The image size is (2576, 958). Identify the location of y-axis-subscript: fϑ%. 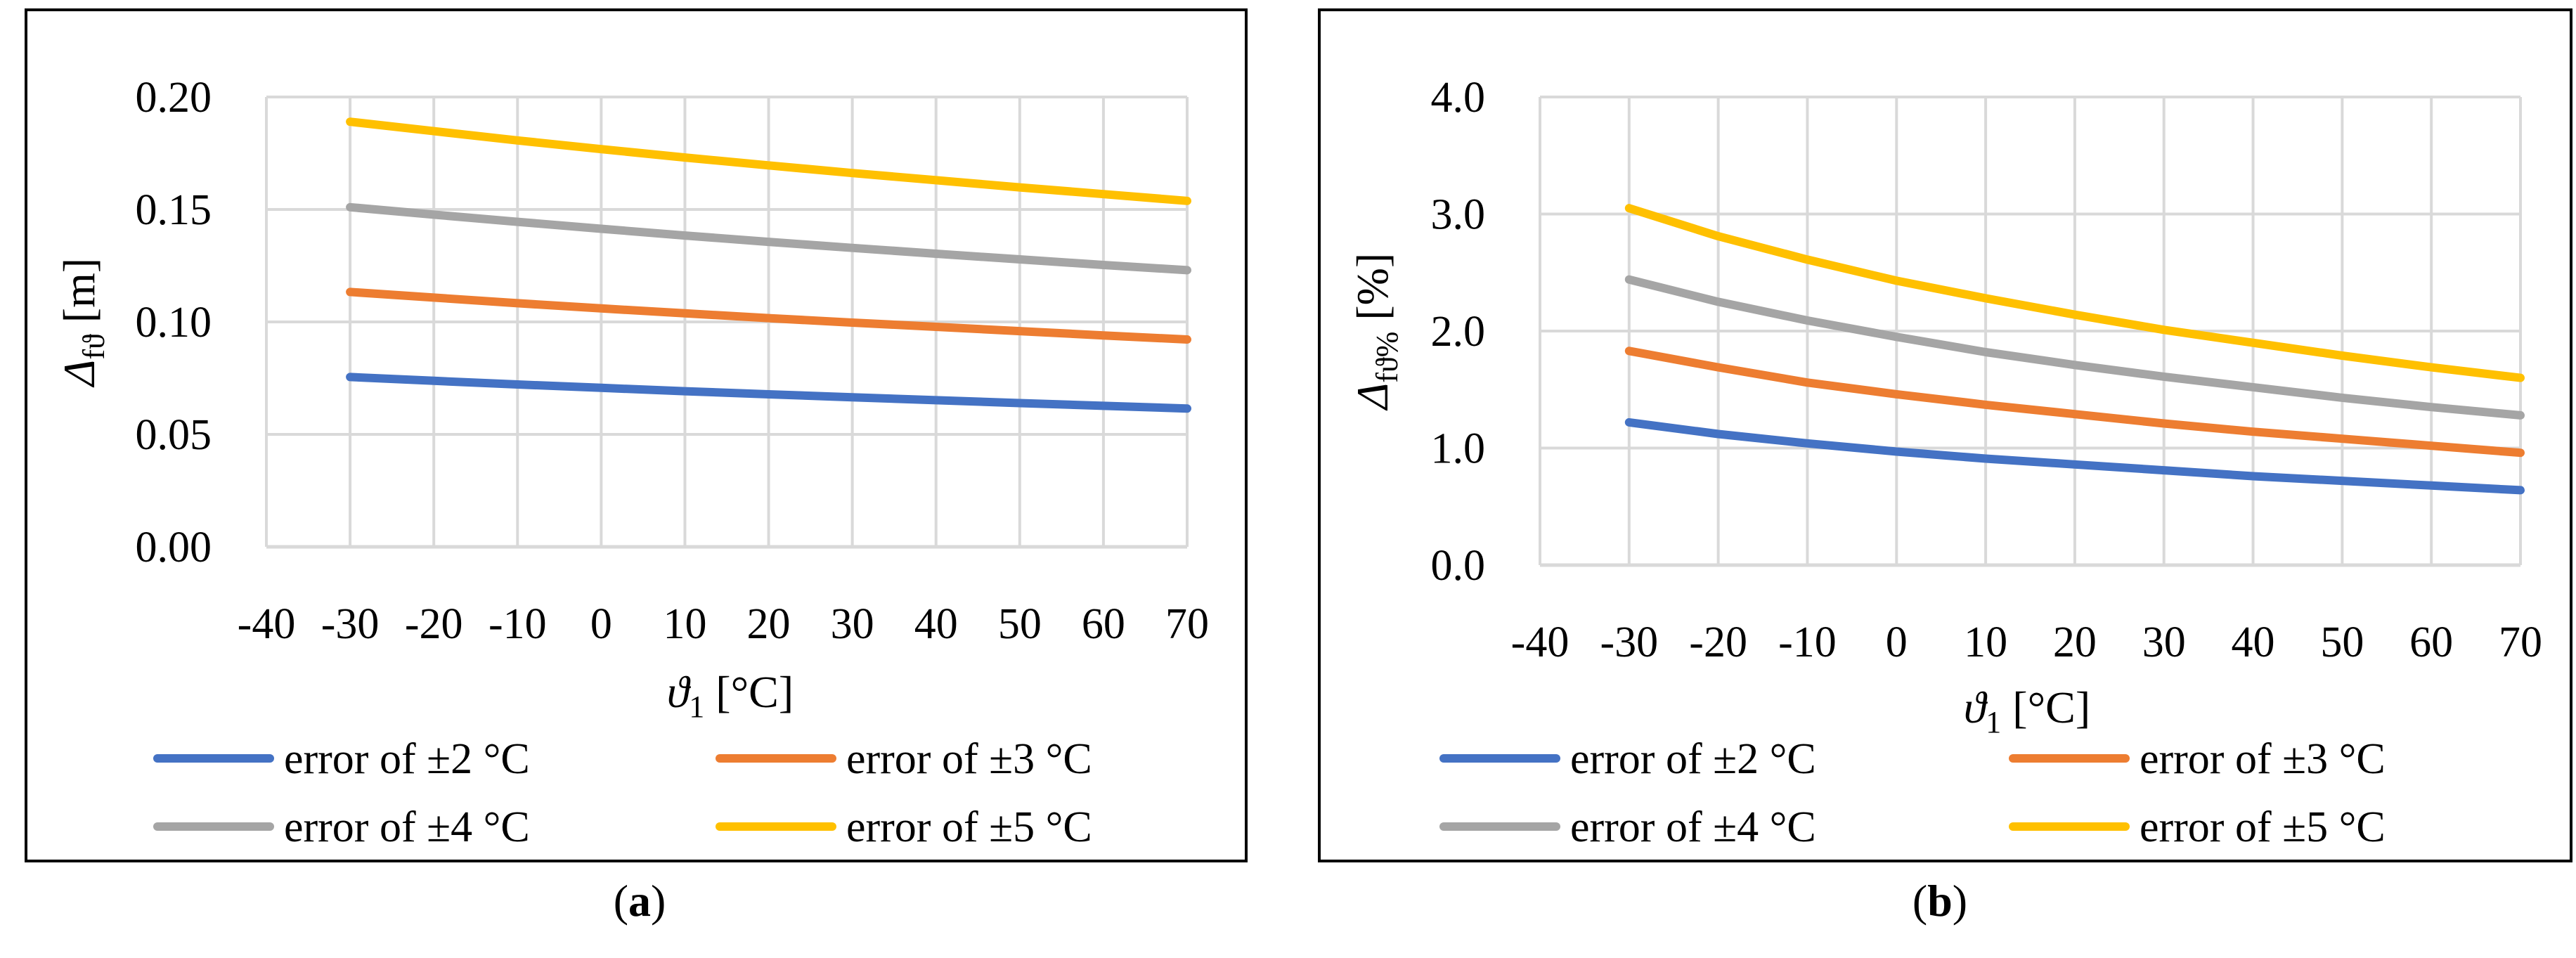
(1387, 357).